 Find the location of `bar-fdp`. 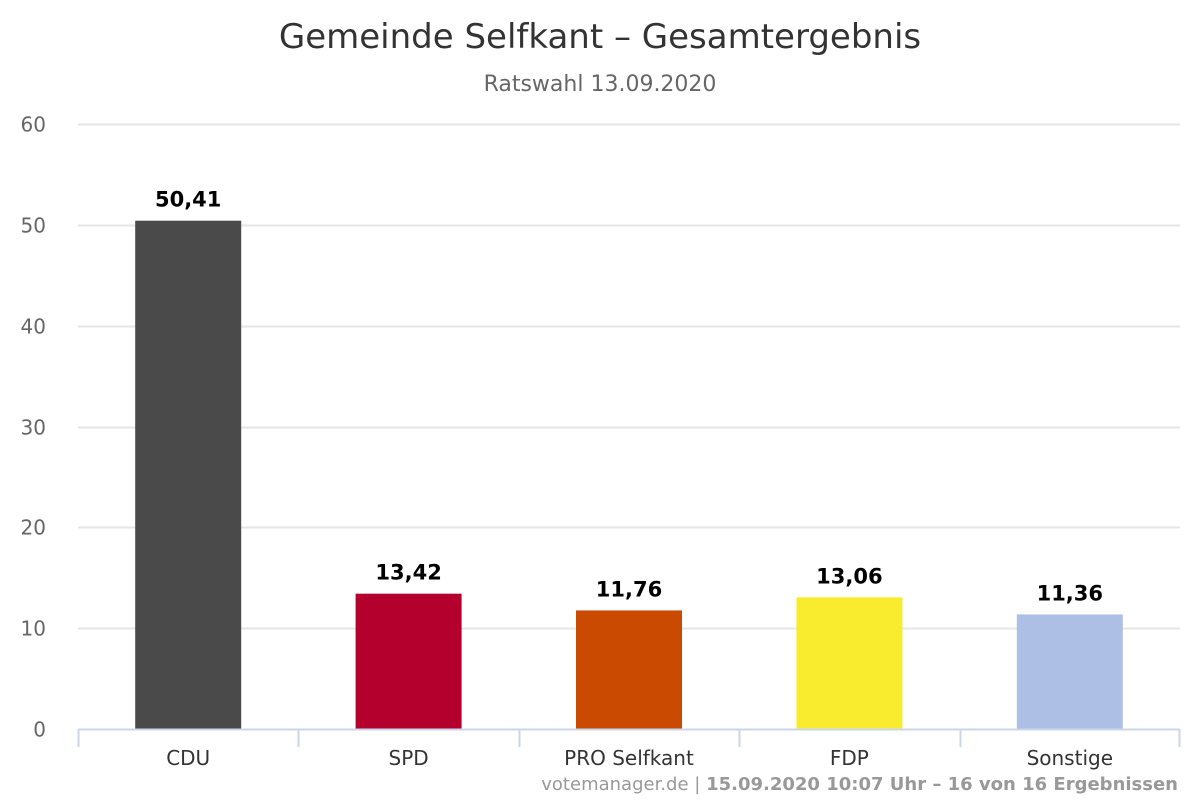

bar-fdp is located at coordinates (849, 663).